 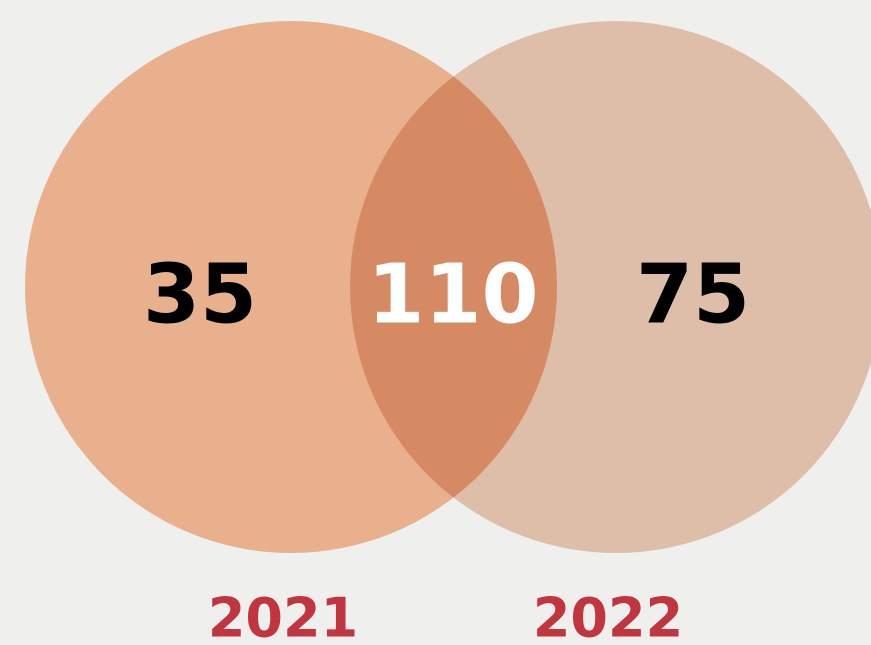 What do you see at coordinates (200, 294) in the screenshot?
I see `set-only-value: 35` at bounding box center [200, 294].